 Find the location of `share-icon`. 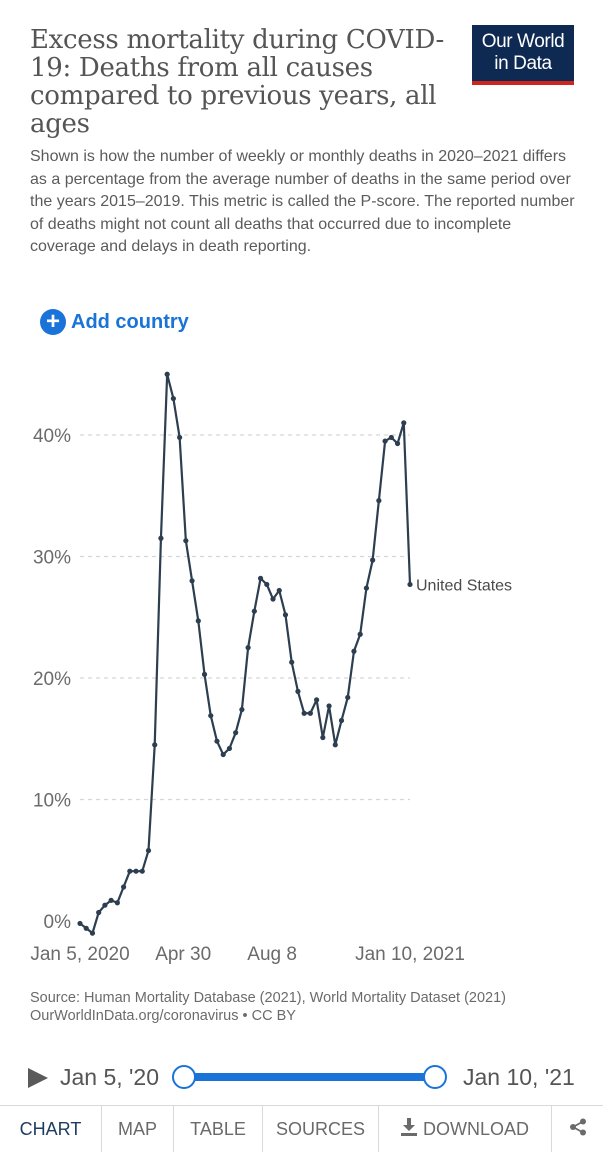

share-icon is located at coordinates (578, 1129).